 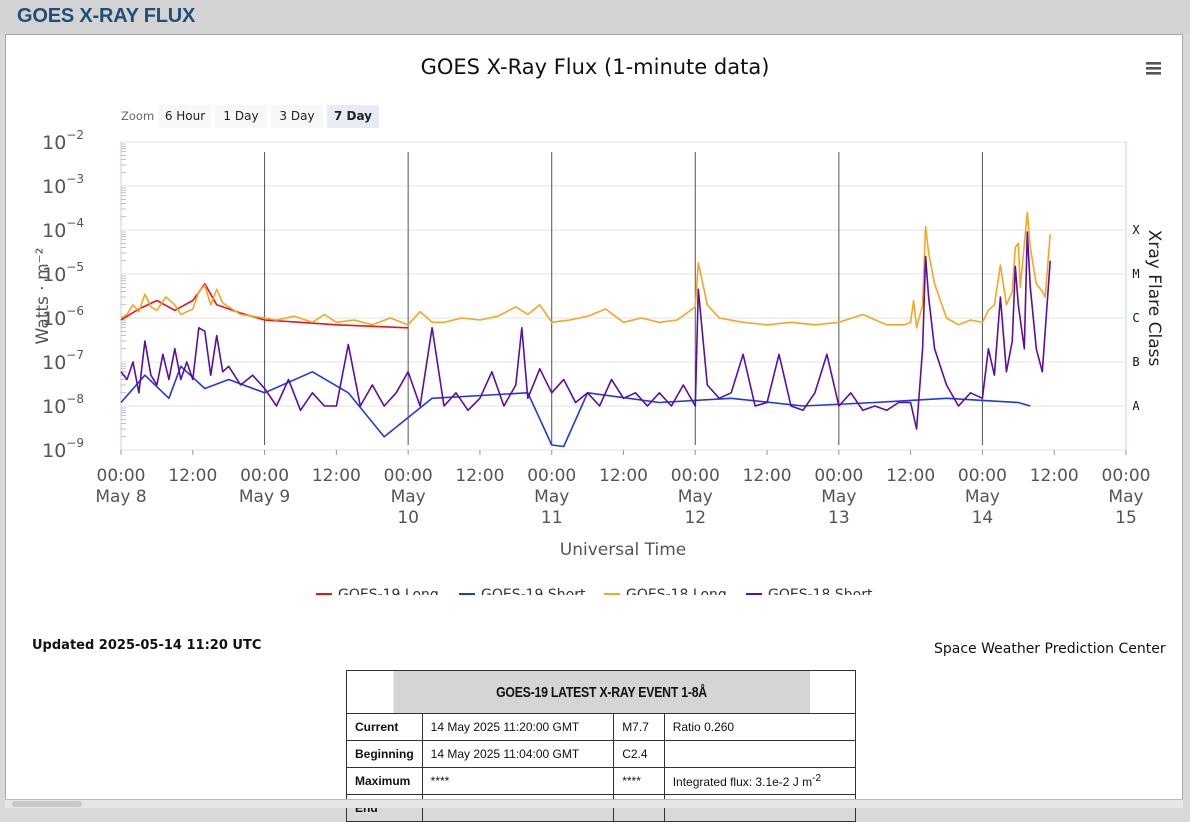 I want to click on legend-item: GOES-18 Short, so click(x=809, y=591).